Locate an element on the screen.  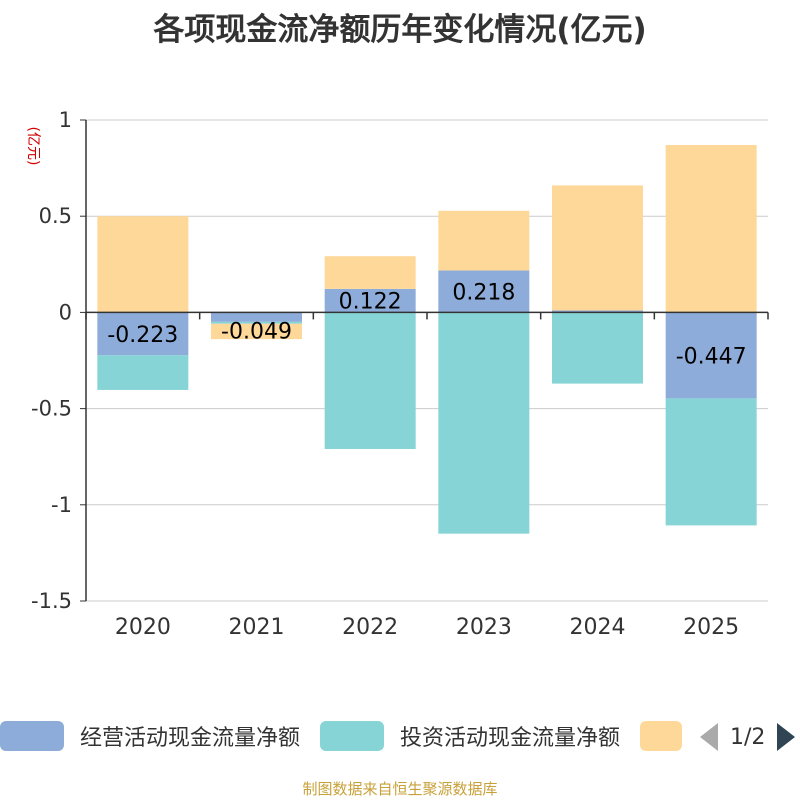
legend-next-arrow-icon is located at coordinates (786, 737).